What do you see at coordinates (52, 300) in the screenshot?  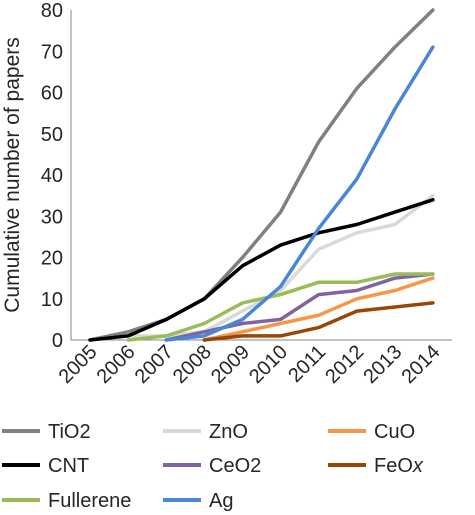 I see `y-tick-label: 10` at bounding box center [52, 300].